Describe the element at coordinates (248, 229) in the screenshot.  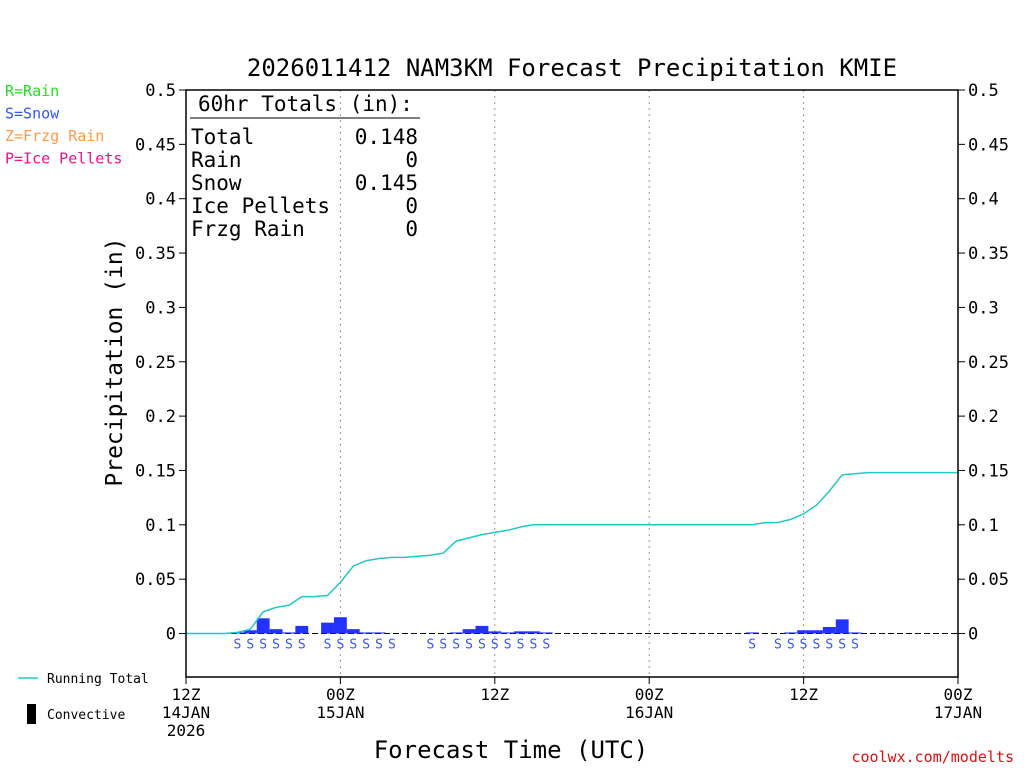
I see `totals-label: Frzg Rain` at that location.